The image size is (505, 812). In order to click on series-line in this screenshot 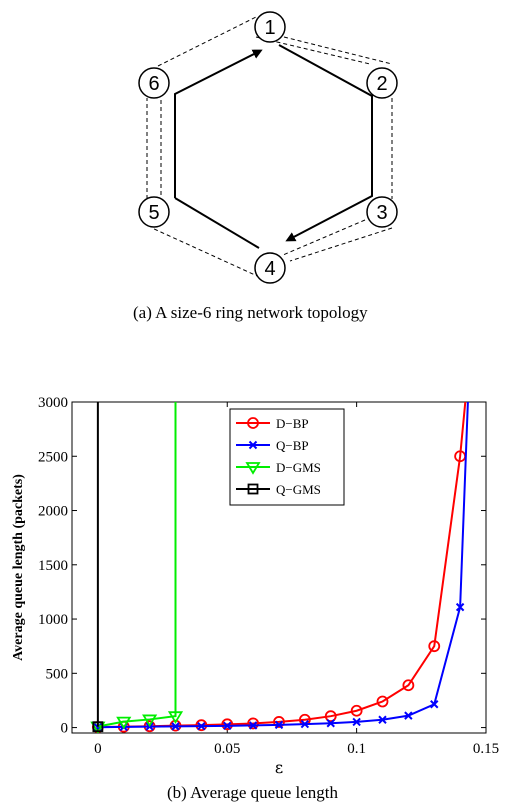, I will do `click(137, 565)`.